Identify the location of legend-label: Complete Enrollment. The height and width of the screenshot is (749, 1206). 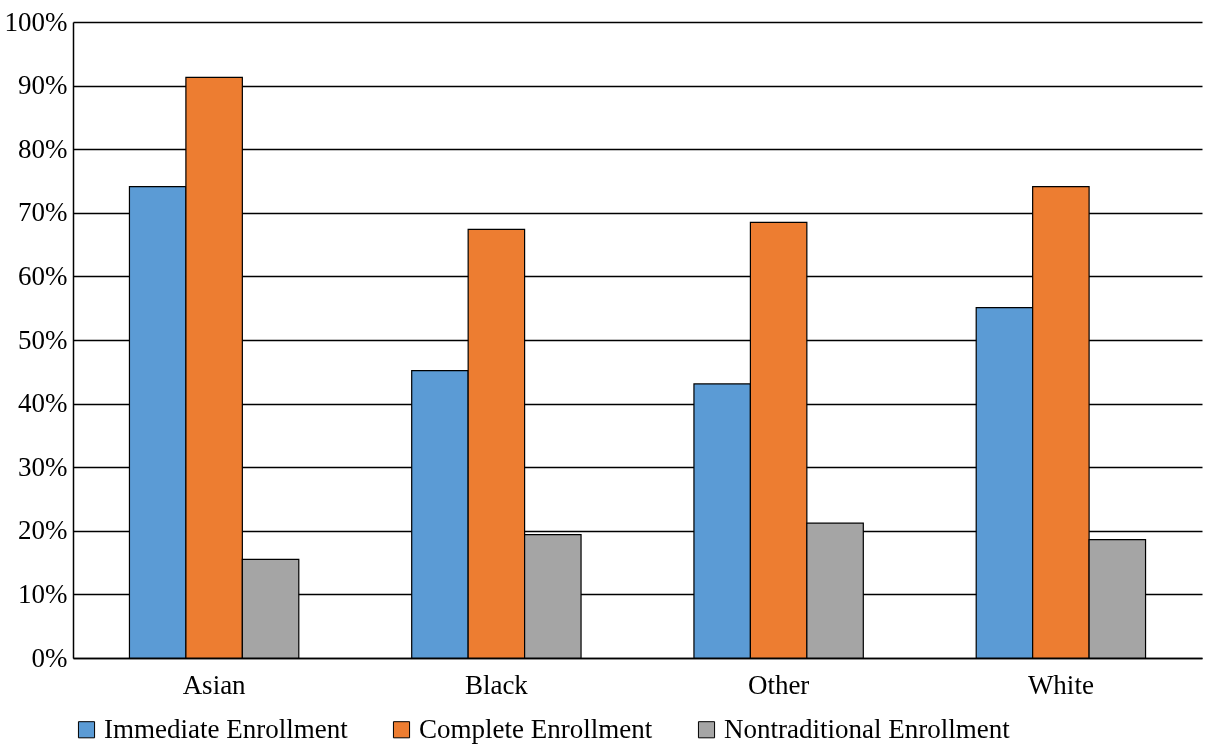
(536, 728).